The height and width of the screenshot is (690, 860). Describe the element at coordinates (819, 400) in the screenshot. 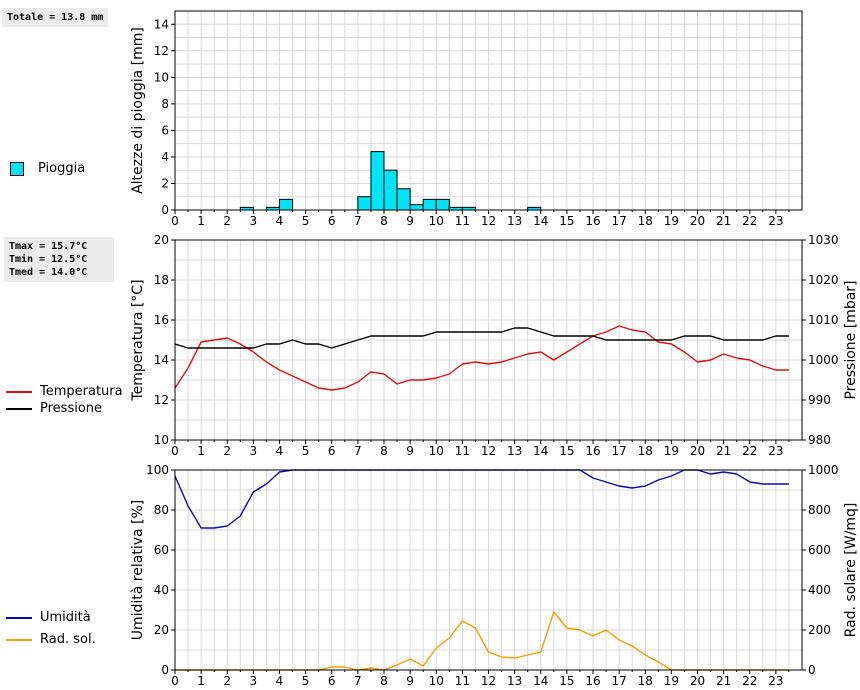

I see `y2-tick-label: 990` at that location.